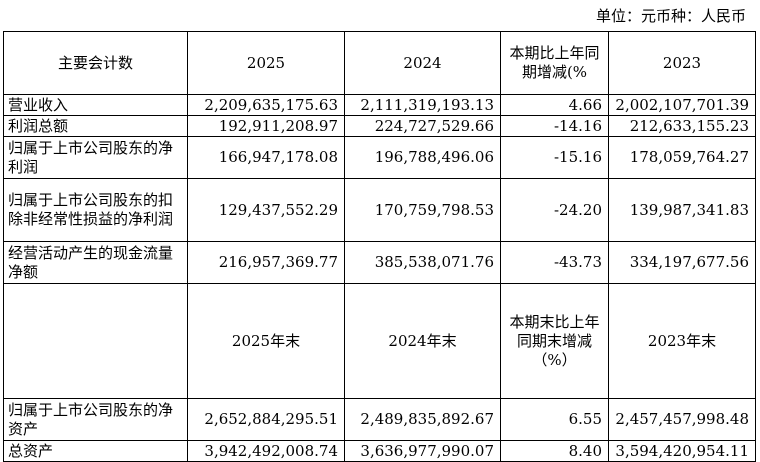 The height and width of the screenshot is (462, 760). What do you see at coordinates (422, 210) in the screenshot?
I see `cell-2024: 170,759,798.53` at bounding box center [422, 210].